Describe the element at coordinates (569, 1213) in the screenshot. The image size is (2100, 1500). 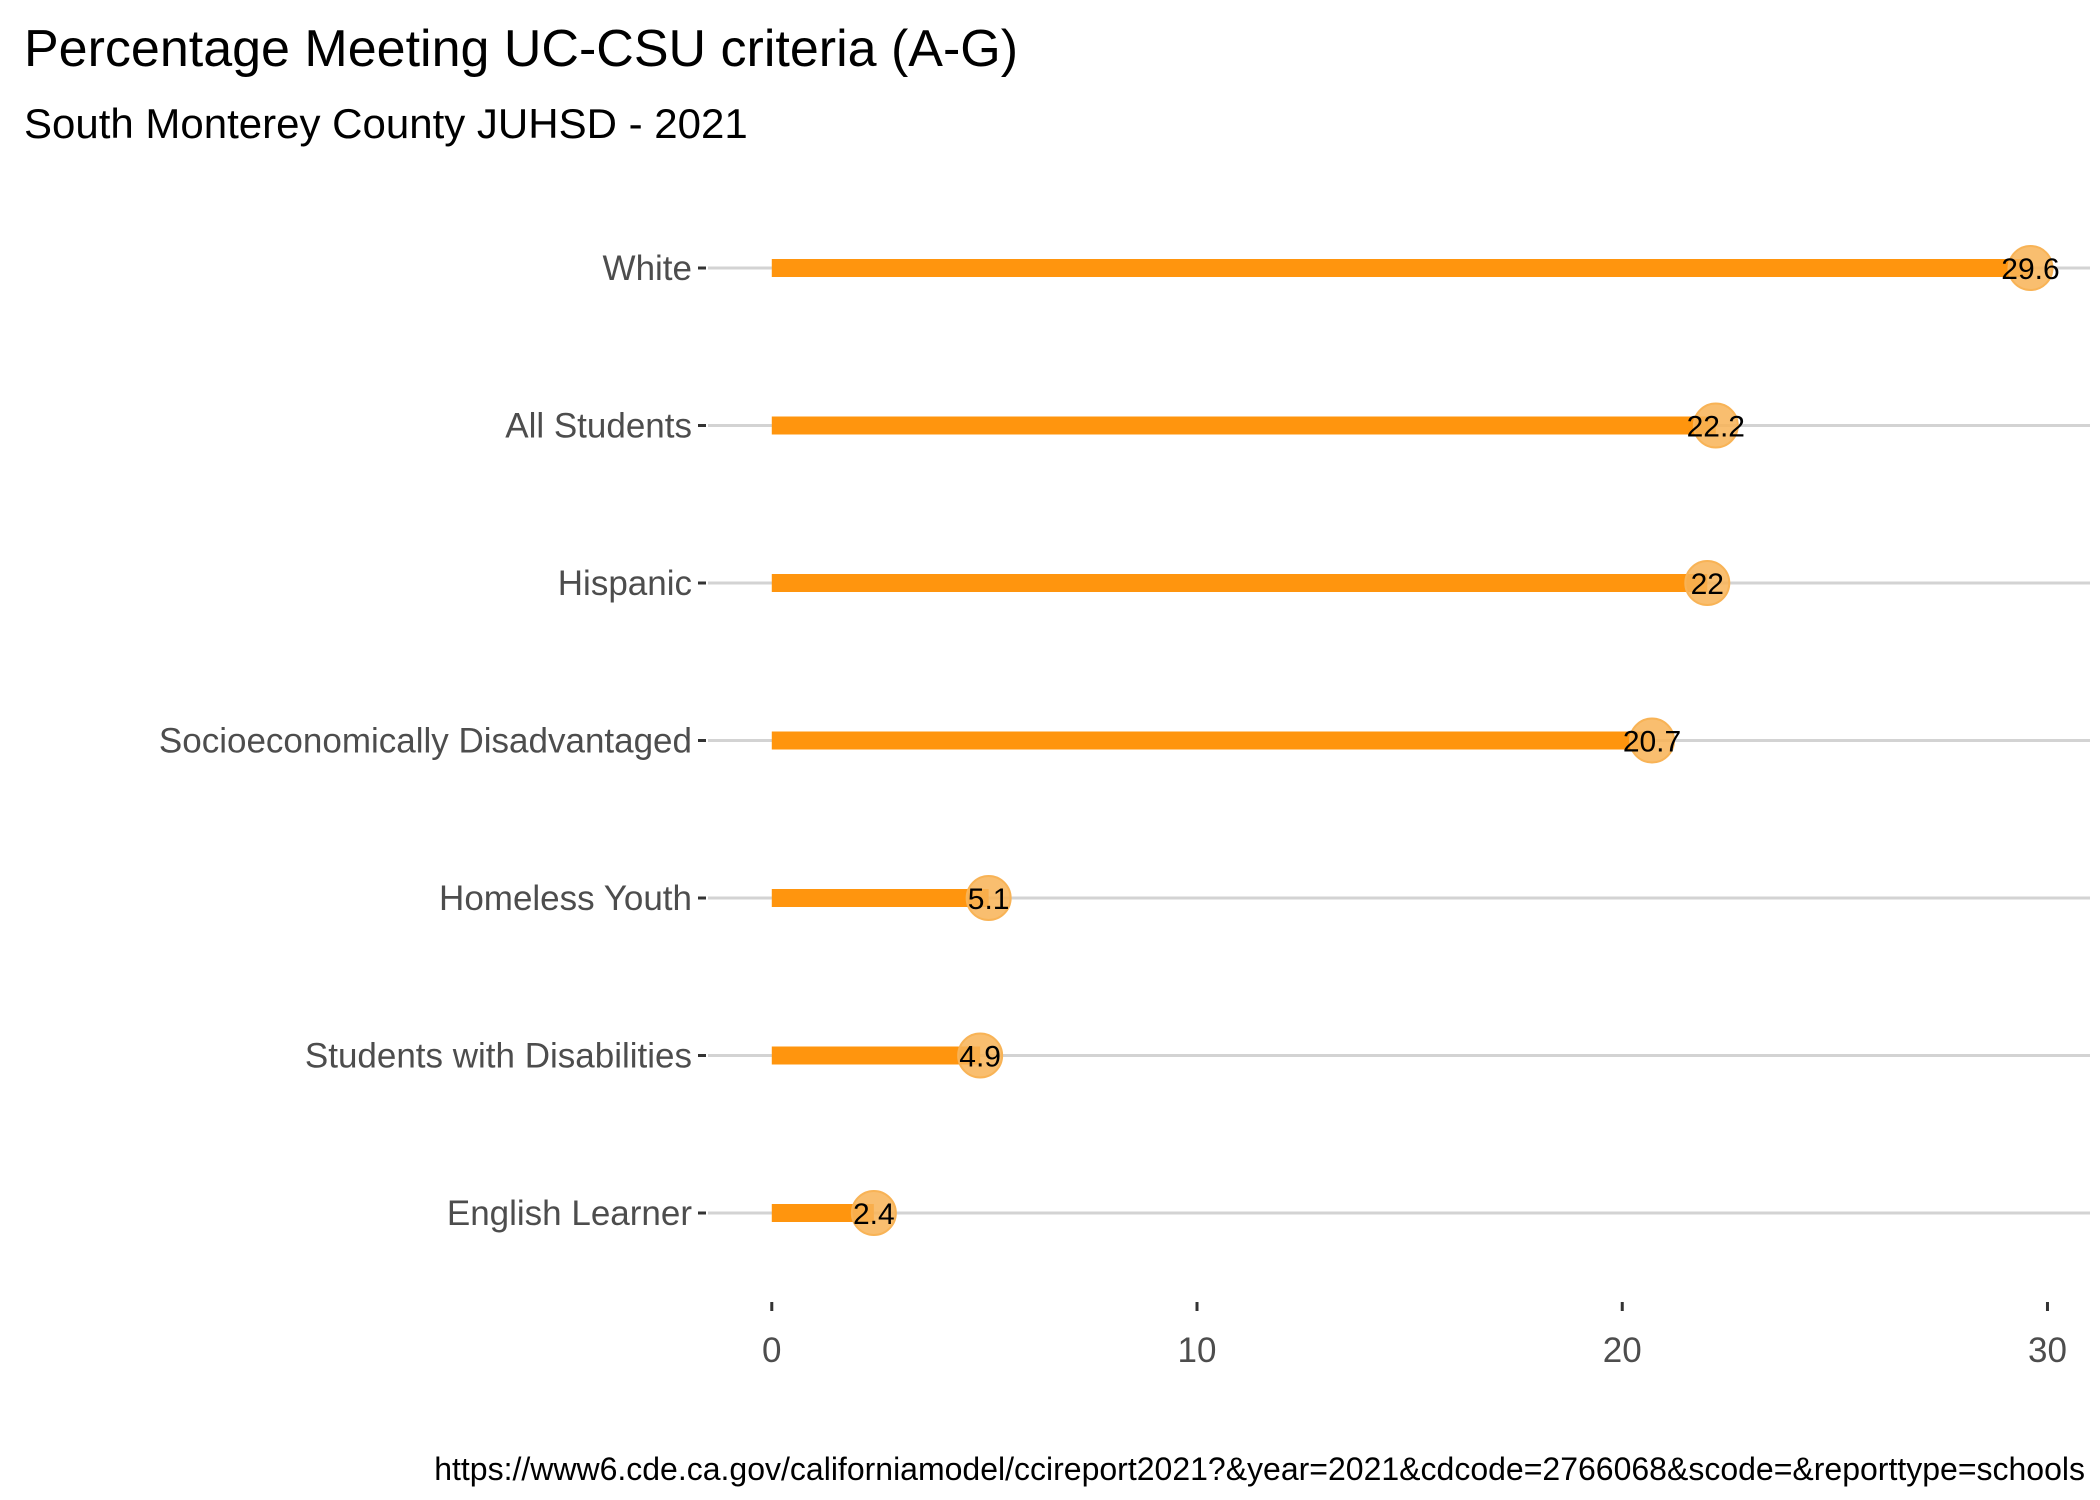
I see `category-label: English Learner` at that location.